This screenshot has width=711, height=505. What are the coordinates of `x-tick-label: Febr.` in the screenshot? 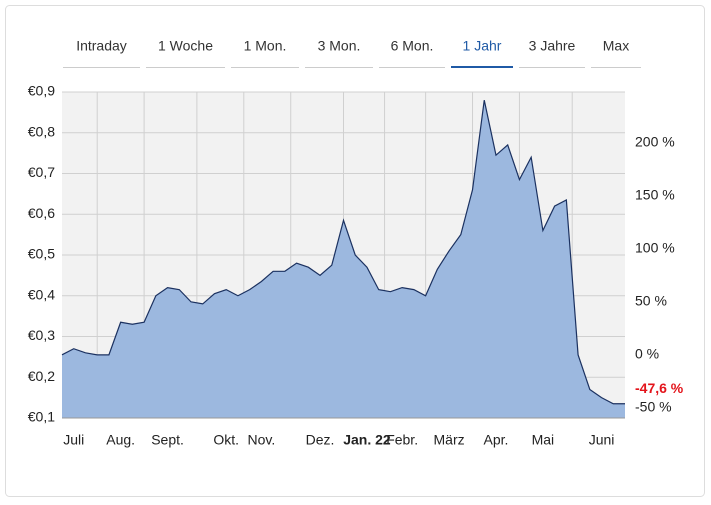 It's located at (402, 440).